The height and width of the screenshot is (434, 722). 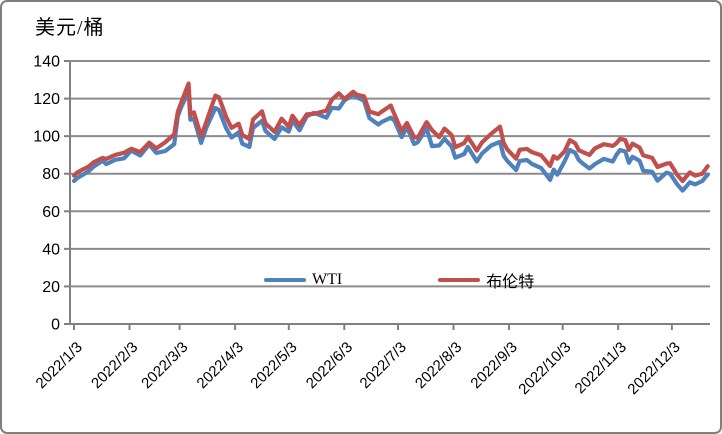 What do you see at coordinates (59, 365) in the screenshot?
I see `x-tick-label: 2022/1/3` at bounding box center [59, 365].